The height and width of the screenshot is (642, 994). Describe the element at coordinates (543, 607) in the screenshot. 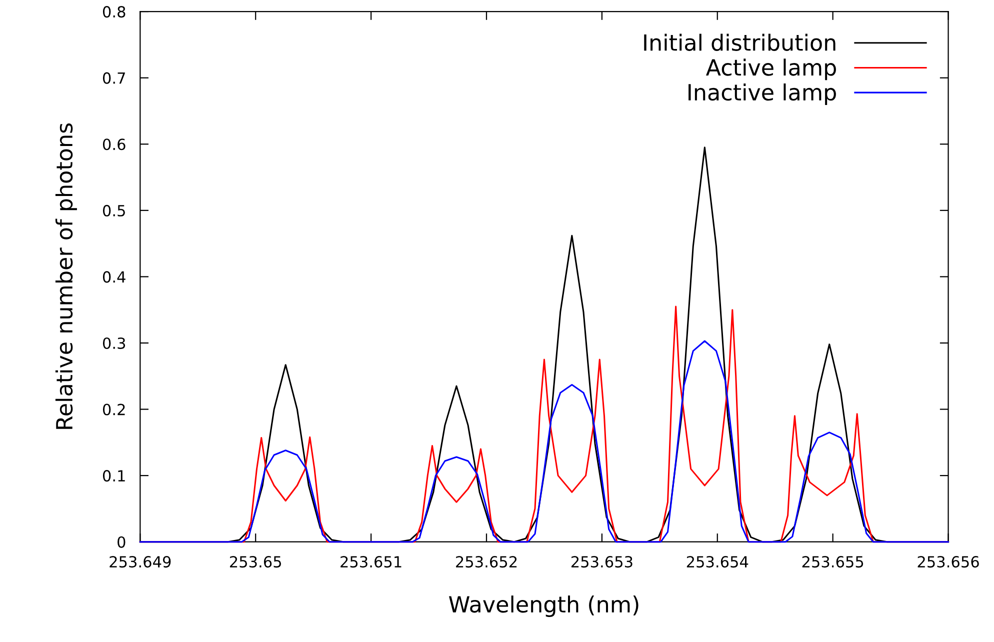

I see `x-axis-title: Wavelength (nm)` at that location.